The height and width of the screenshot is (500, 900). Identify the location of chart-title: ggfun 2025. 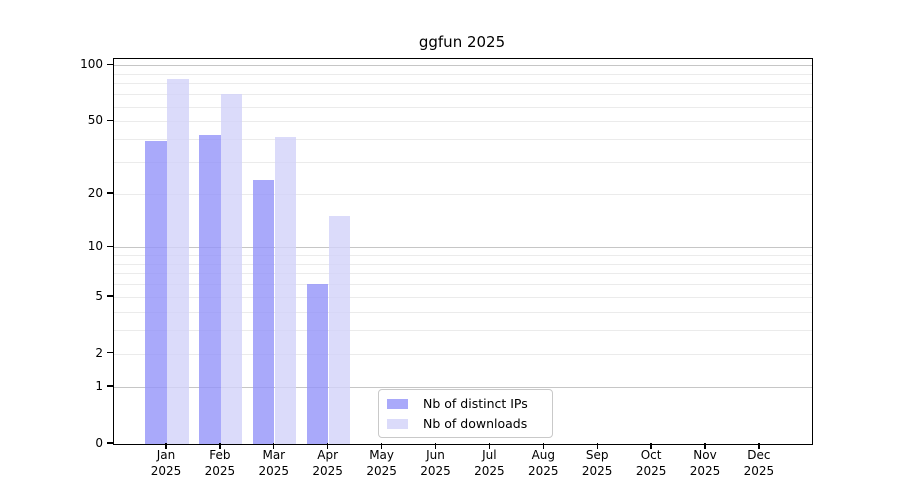
(462, 42).